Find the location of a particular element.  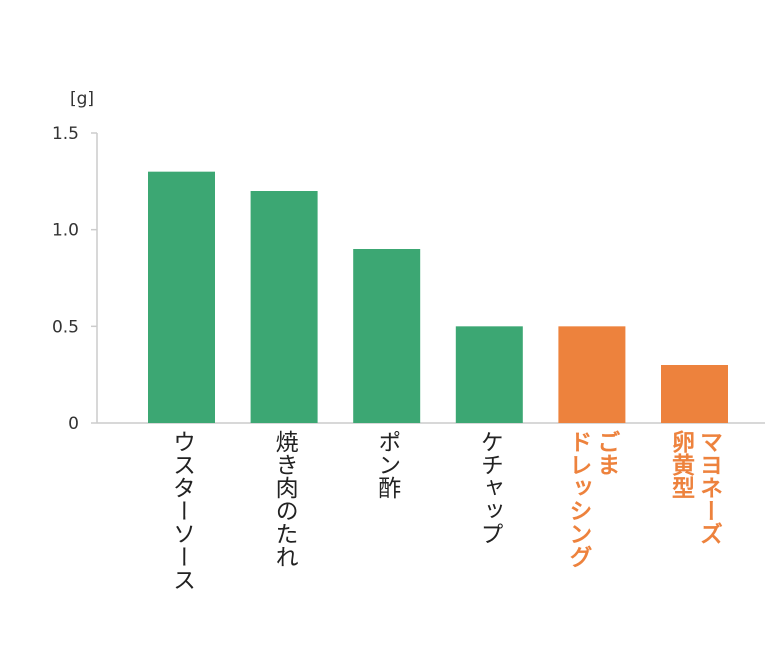

y-tick-label: 1.5 is located at coordinates (65, 134).